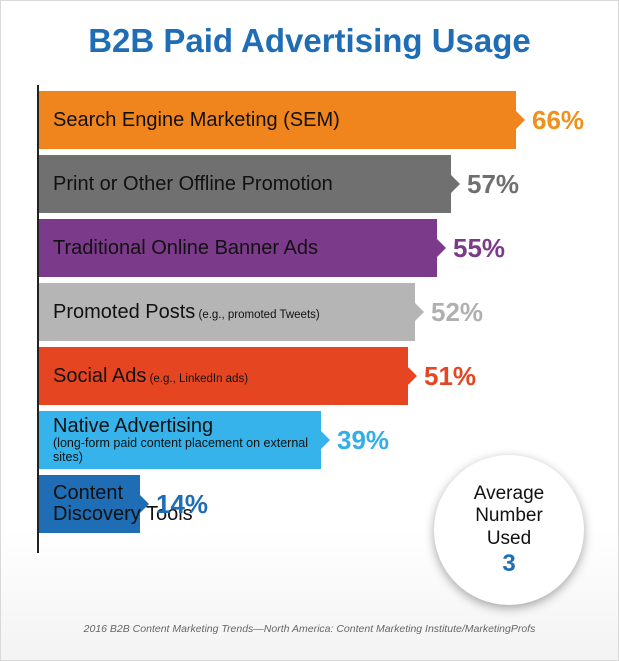 The image size is (619, 661). What do you see at coordinates (479, 247) in the screenshot?
I see `bar-value-label: 55%` at bounding box center [479, 247].